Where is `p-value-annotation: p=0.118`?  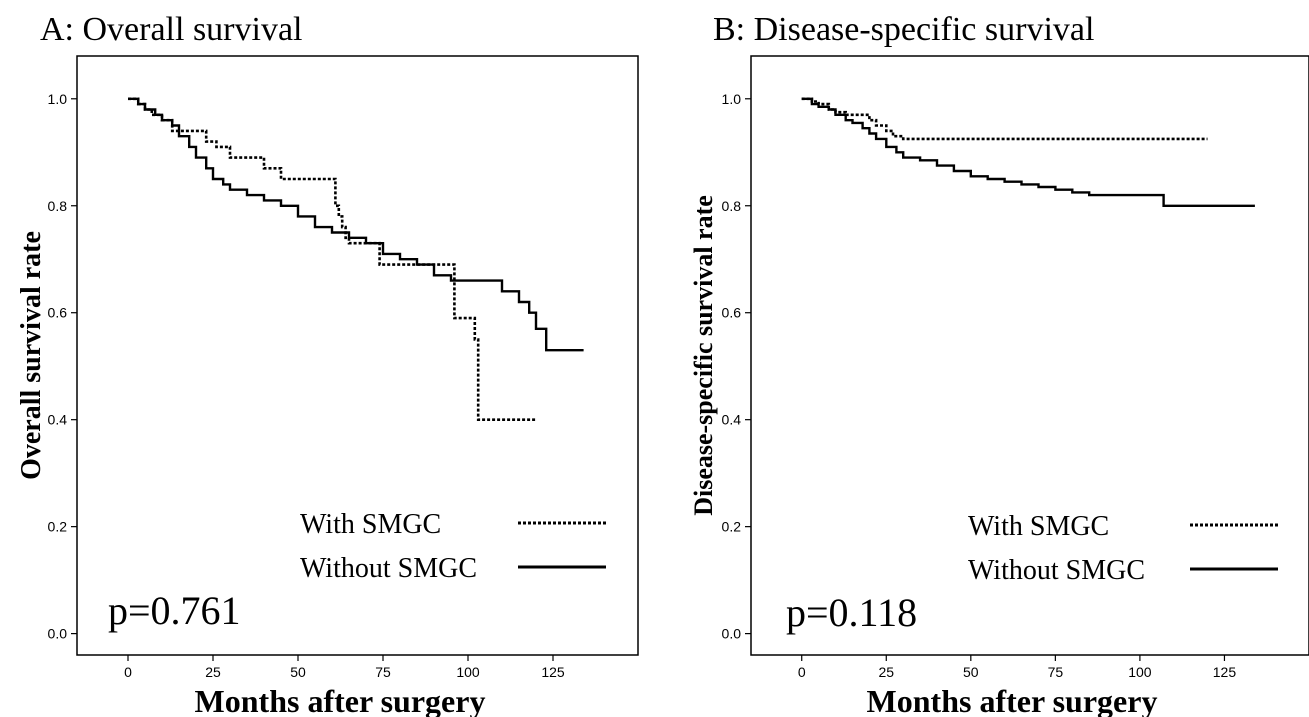
p-value-annotation: p=0.118 is located at coordinates (851, 612).